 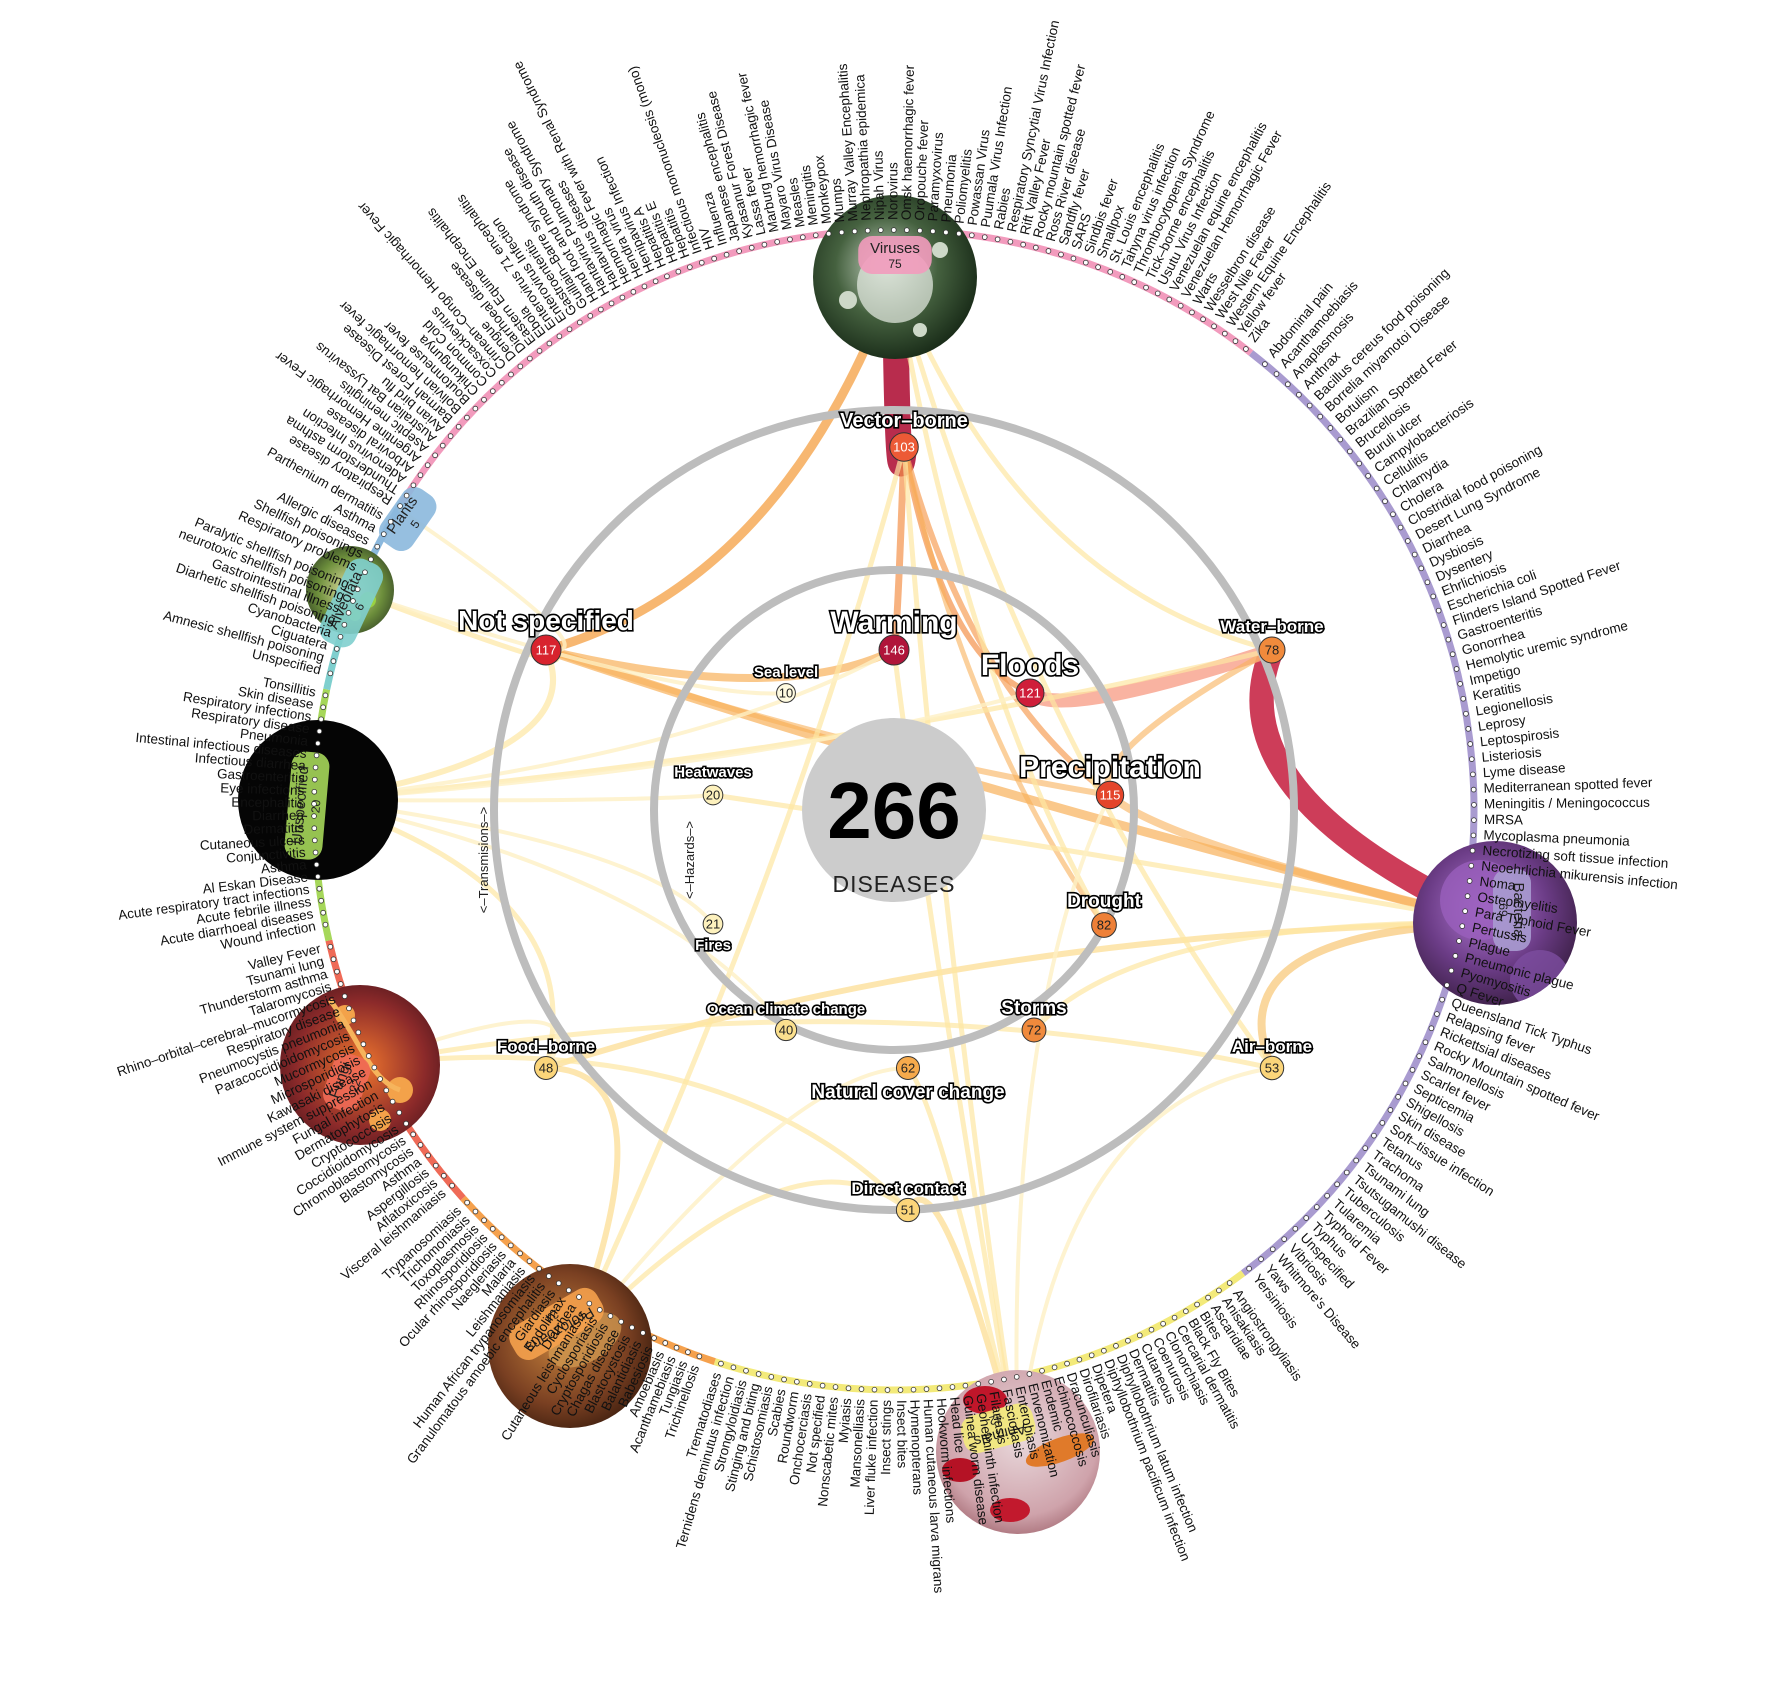 What do you see at coordinates (713, 795) in the screenshot?
I see `hazard-count: 20` at bounding box center [713, 795].